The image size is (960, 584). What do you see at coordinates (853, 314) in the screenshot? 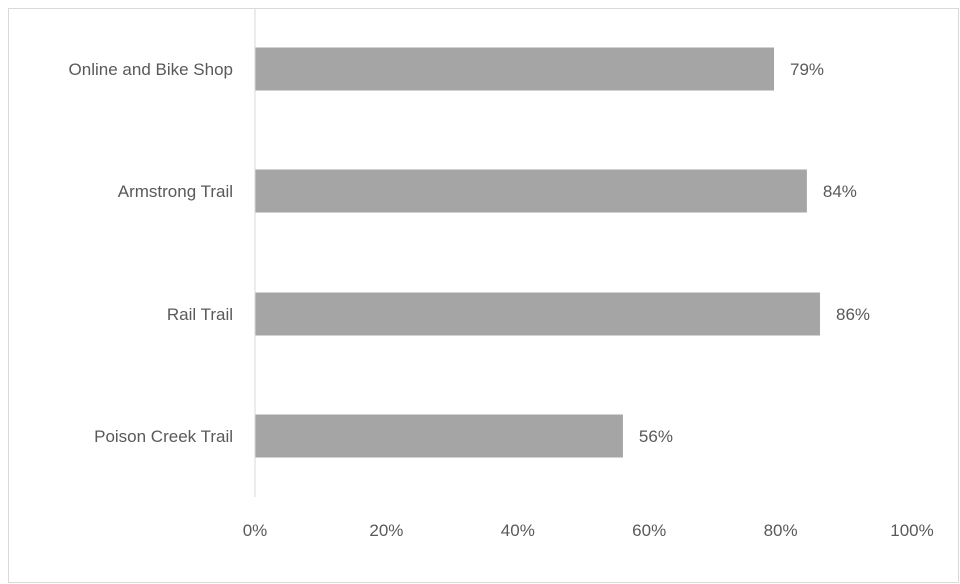
I see `data-label: 86%` at bounding box center [853, 314].